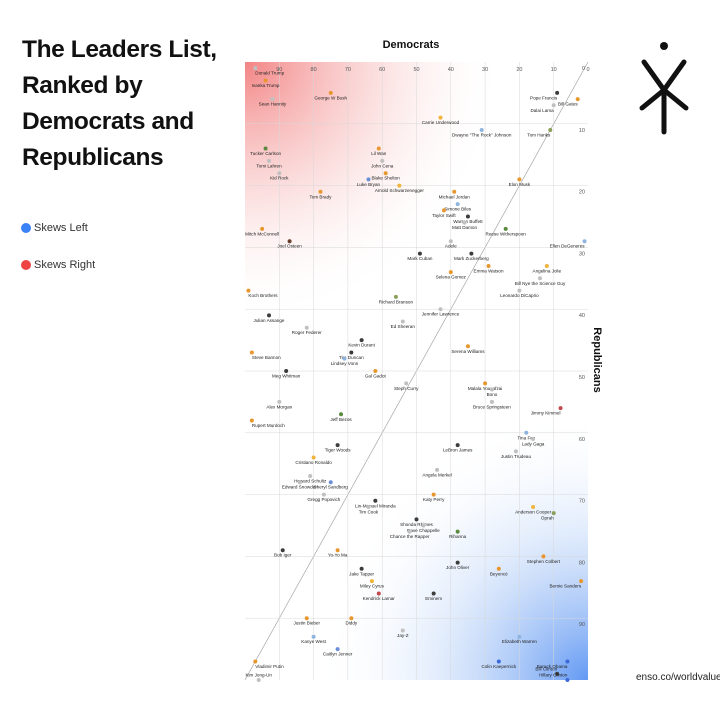 The height and width of the screenshot is (720, 720). What do you see at coordinates (547, 270) in the screenshot?
I see `point-label-angelina-jolie: Angelina Jolie` at bounding box center [547, 270].